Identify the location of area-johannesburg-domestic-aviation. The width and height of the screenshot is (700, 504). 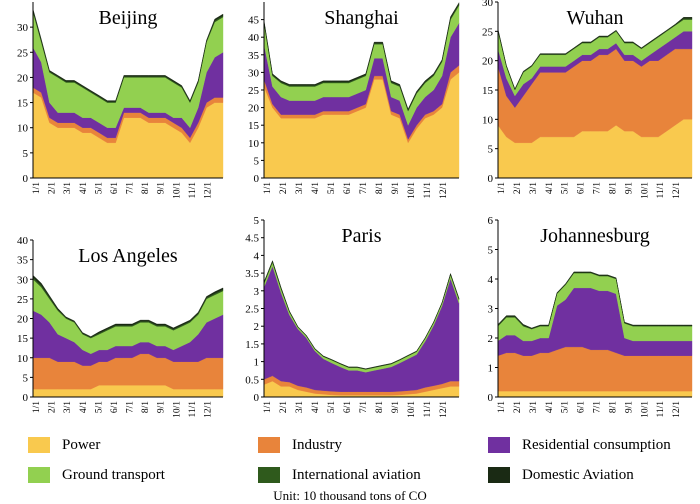
(595, 300).